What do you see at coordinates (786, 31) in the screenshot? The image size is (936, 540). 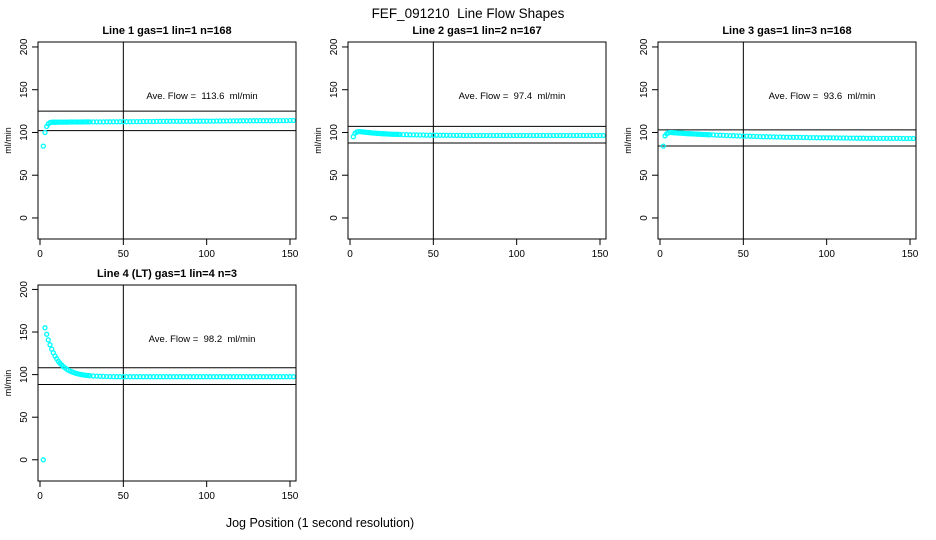 I see `panel-title: Line 3 gas=1 lin=3 n=168` at bounding box center [786, 31].